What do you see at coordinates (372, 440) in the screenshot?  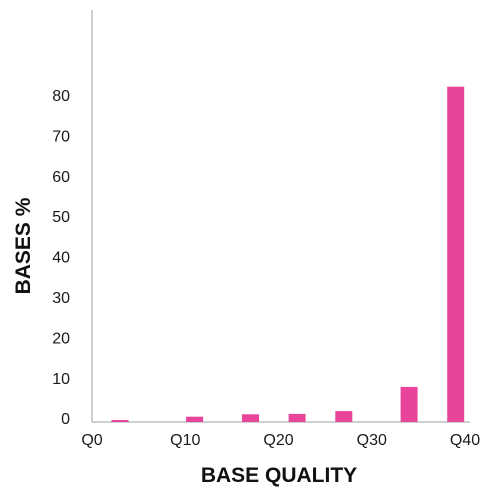 I see `x-tick-label: Q30` at bounding box center [372, 440].